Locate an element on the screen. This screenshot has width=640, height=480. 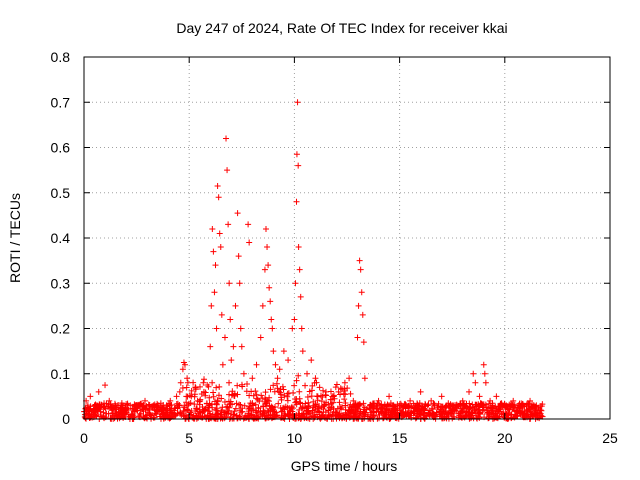
y-tick-label: 0.7 is located at coordinates (61, 102).